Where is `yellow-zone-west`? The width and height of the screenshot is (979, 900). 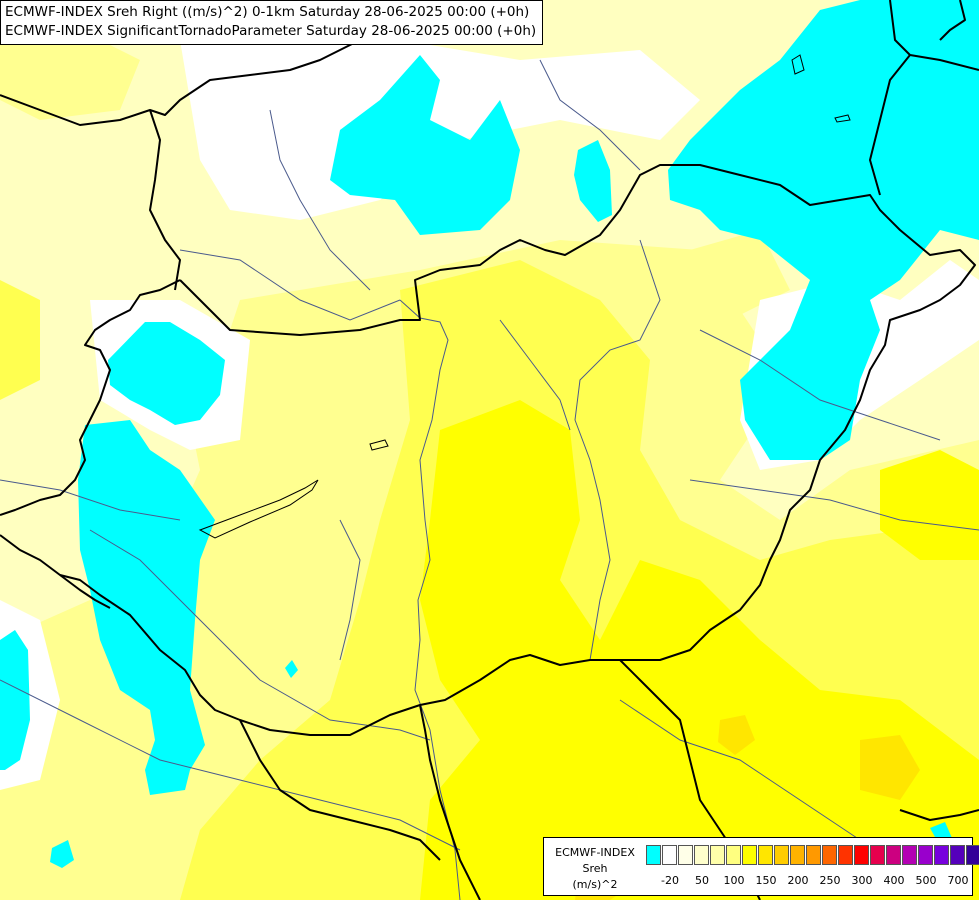
yellow-zone-west is located at coordinates (20, 340).